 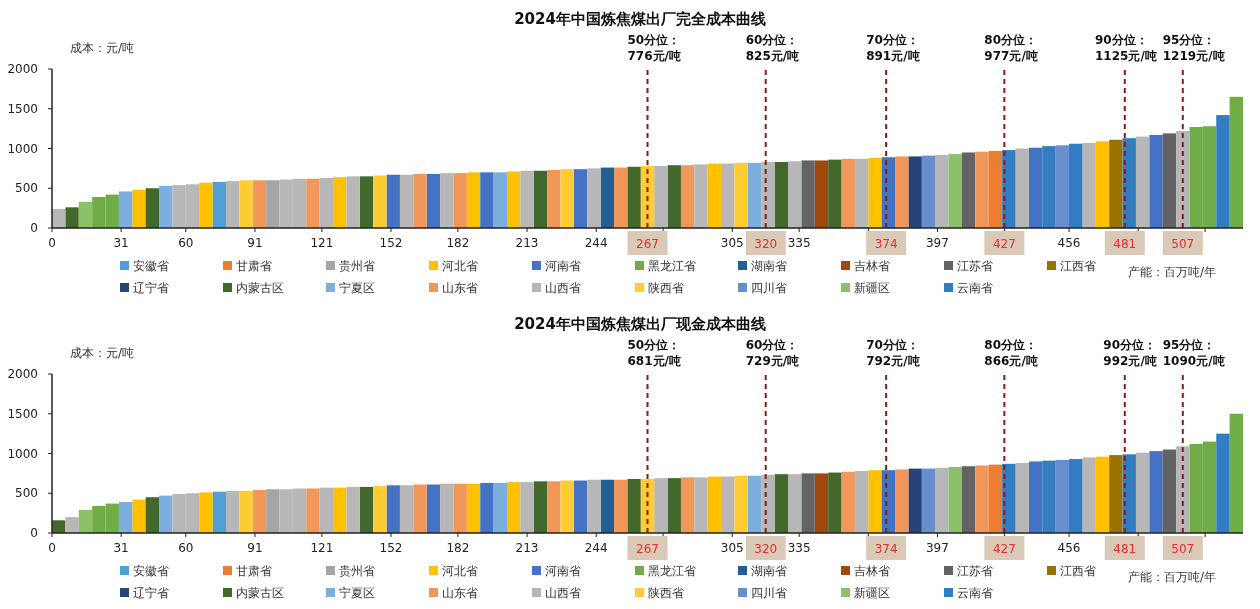 I want to click on x-tick-label: 31, so click(x=121, y=548).